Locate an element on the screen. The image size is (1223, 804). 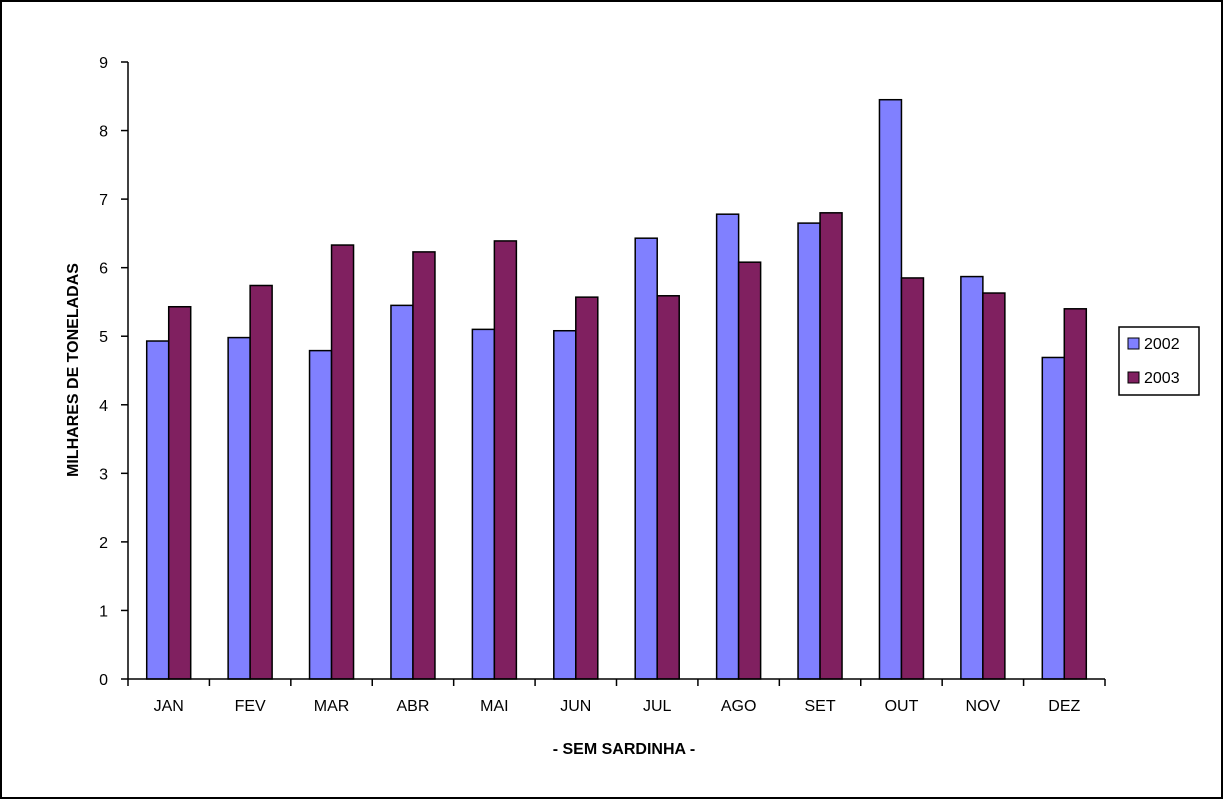
bar-2002-mai is located at coordinates (483, 504).